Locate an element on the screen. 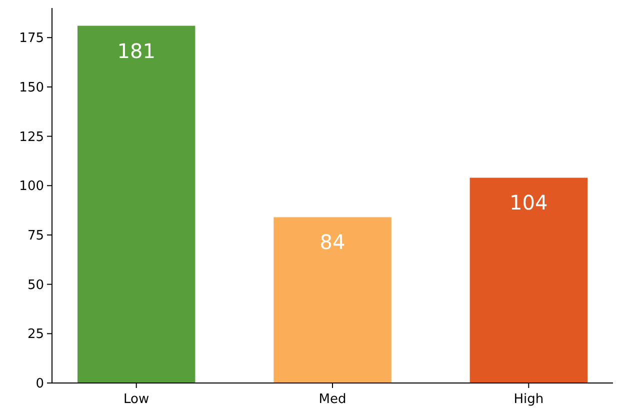 This screenshot has height=411, width=617. y-tick-label: 75 is located at coordinates (35, 236).